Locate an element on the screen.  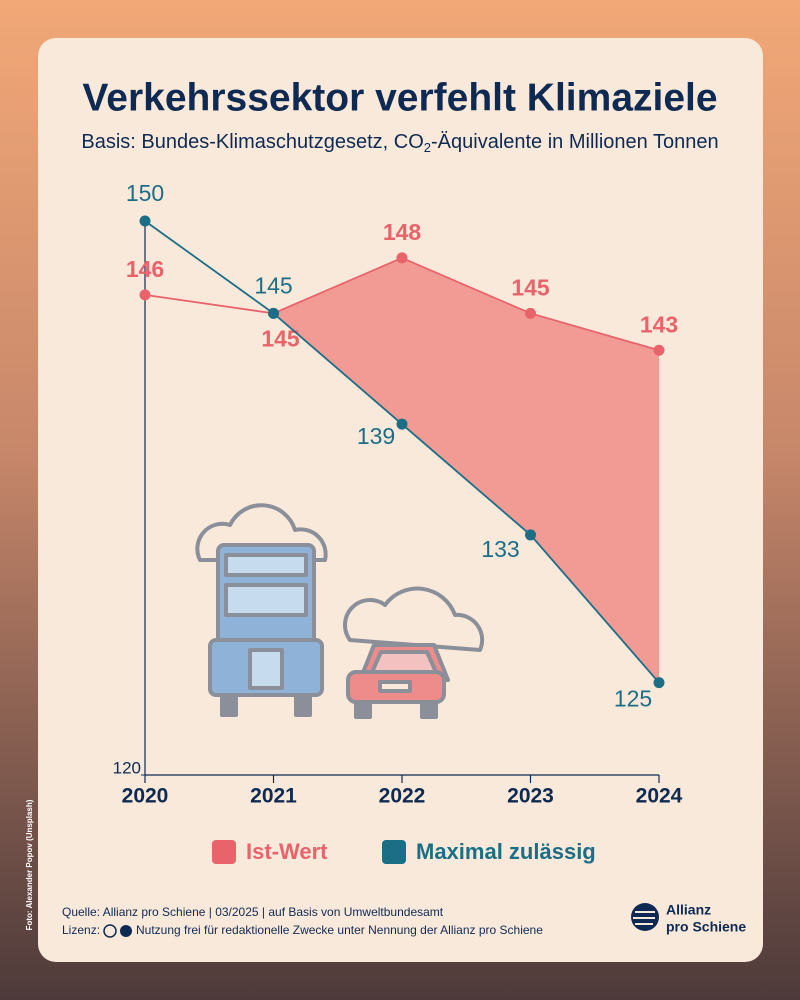
data-label: 139 is located at coordinates (376, 436).